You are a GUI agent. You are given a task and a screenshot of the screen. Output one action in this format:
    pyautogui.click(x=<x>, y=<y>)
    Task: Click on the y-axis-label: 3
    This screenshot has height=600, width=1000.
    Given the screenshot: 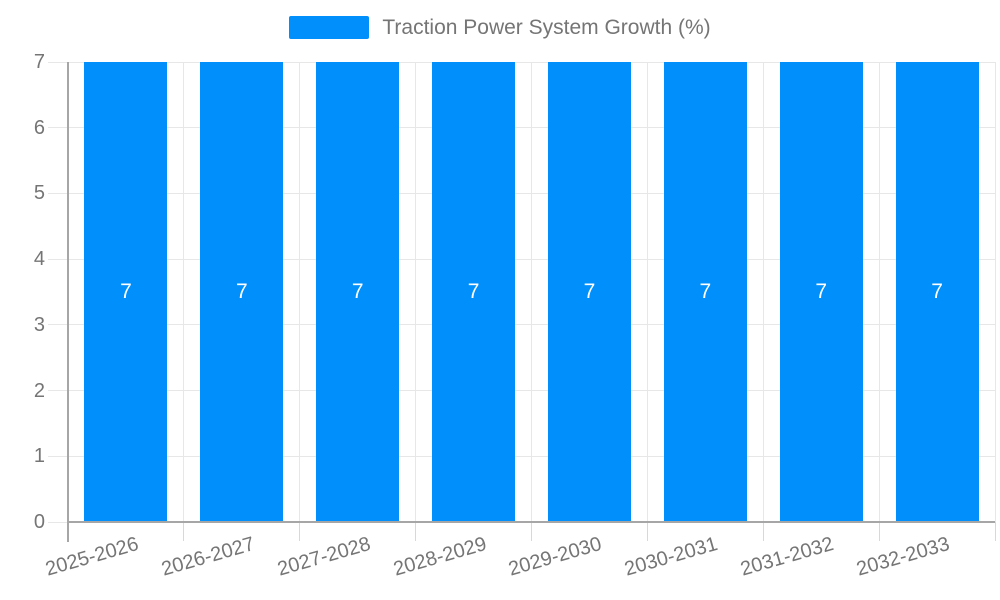 What is the action you would take?
    pyautogui.click(x=39, y=324)
    